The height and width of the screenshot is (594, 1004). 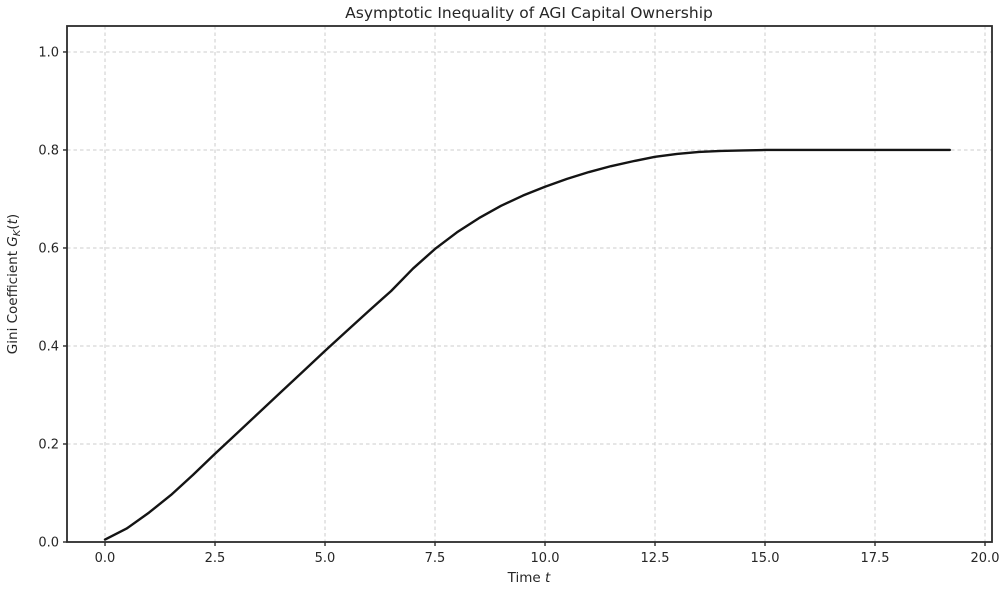 What do you see at coordinates (17, 232) in the screenshot?
I see `y-axis-label-subscript: K` at bounding box center [17, 232].